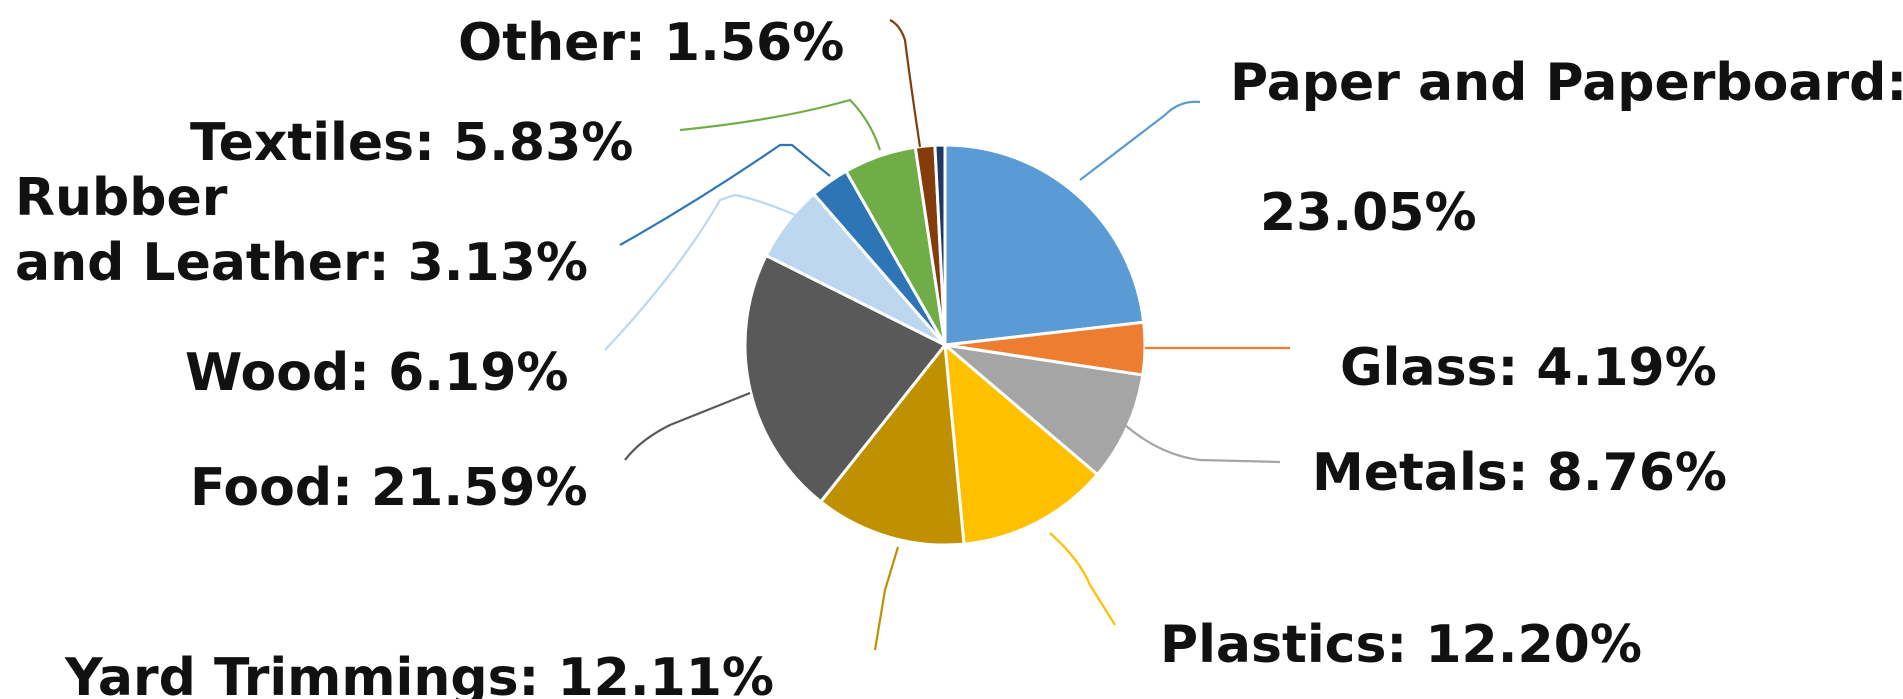  I want to click on leader-line-rubber-and-leather, so click(725, 194).